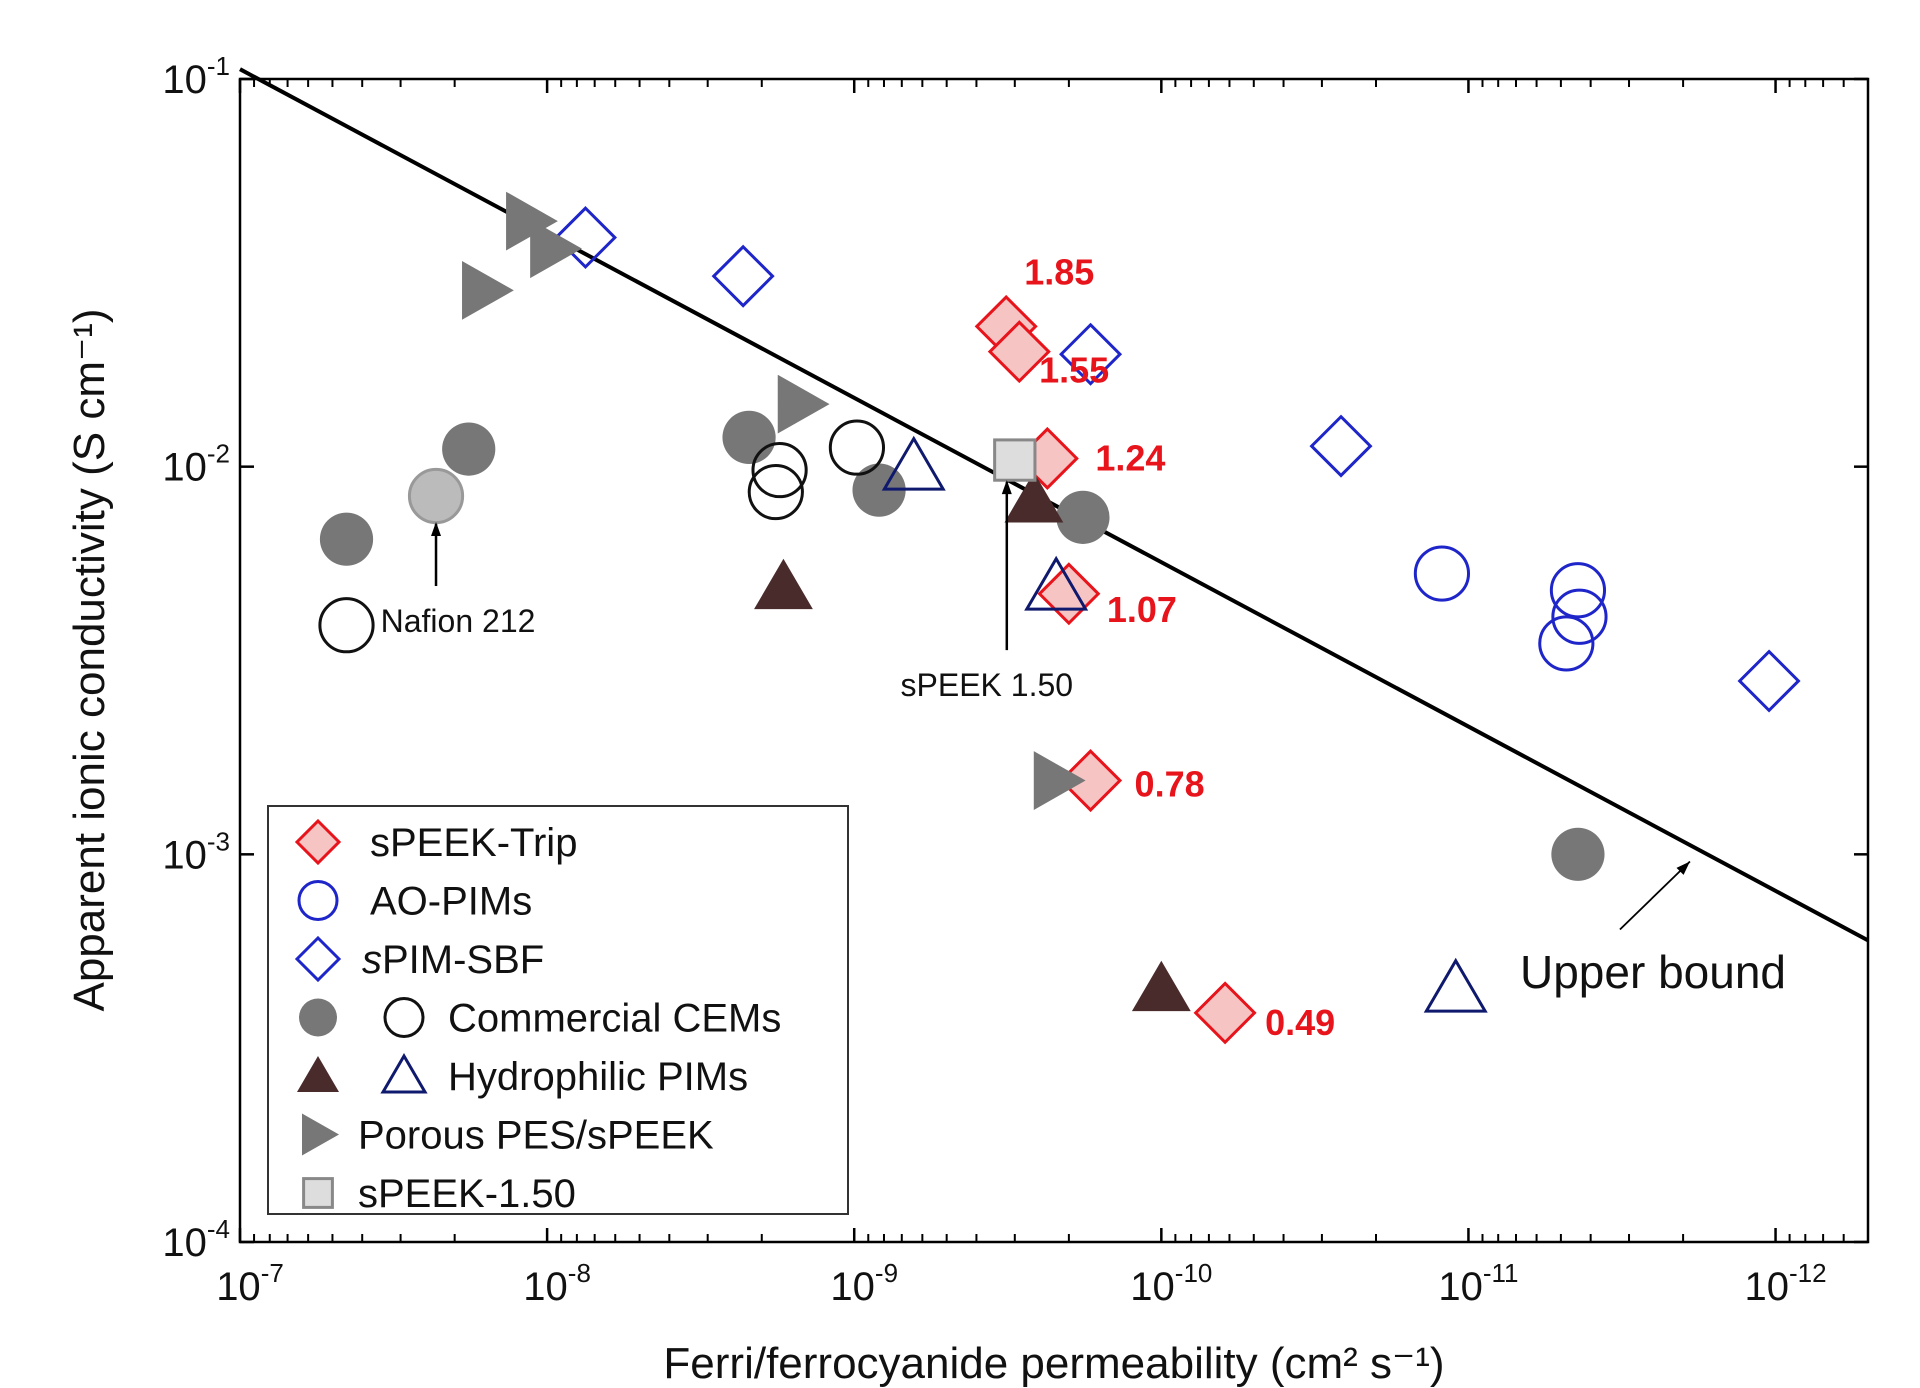 The height and width of the screenshot is (1388, 1920). What do you see at coordinates (1786, 1283) in the screenshot?
I see `x-tick-label: 10⁻¹²` at bounding box center [1786, 1283].